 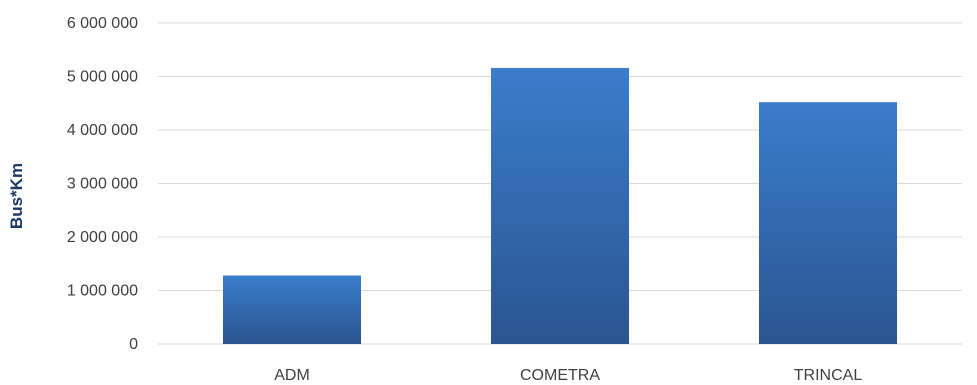 What do you see at coordinates (133, 344) in the screenshot?
I see `y-tick-label: 0` at bounding box center [133, 344].